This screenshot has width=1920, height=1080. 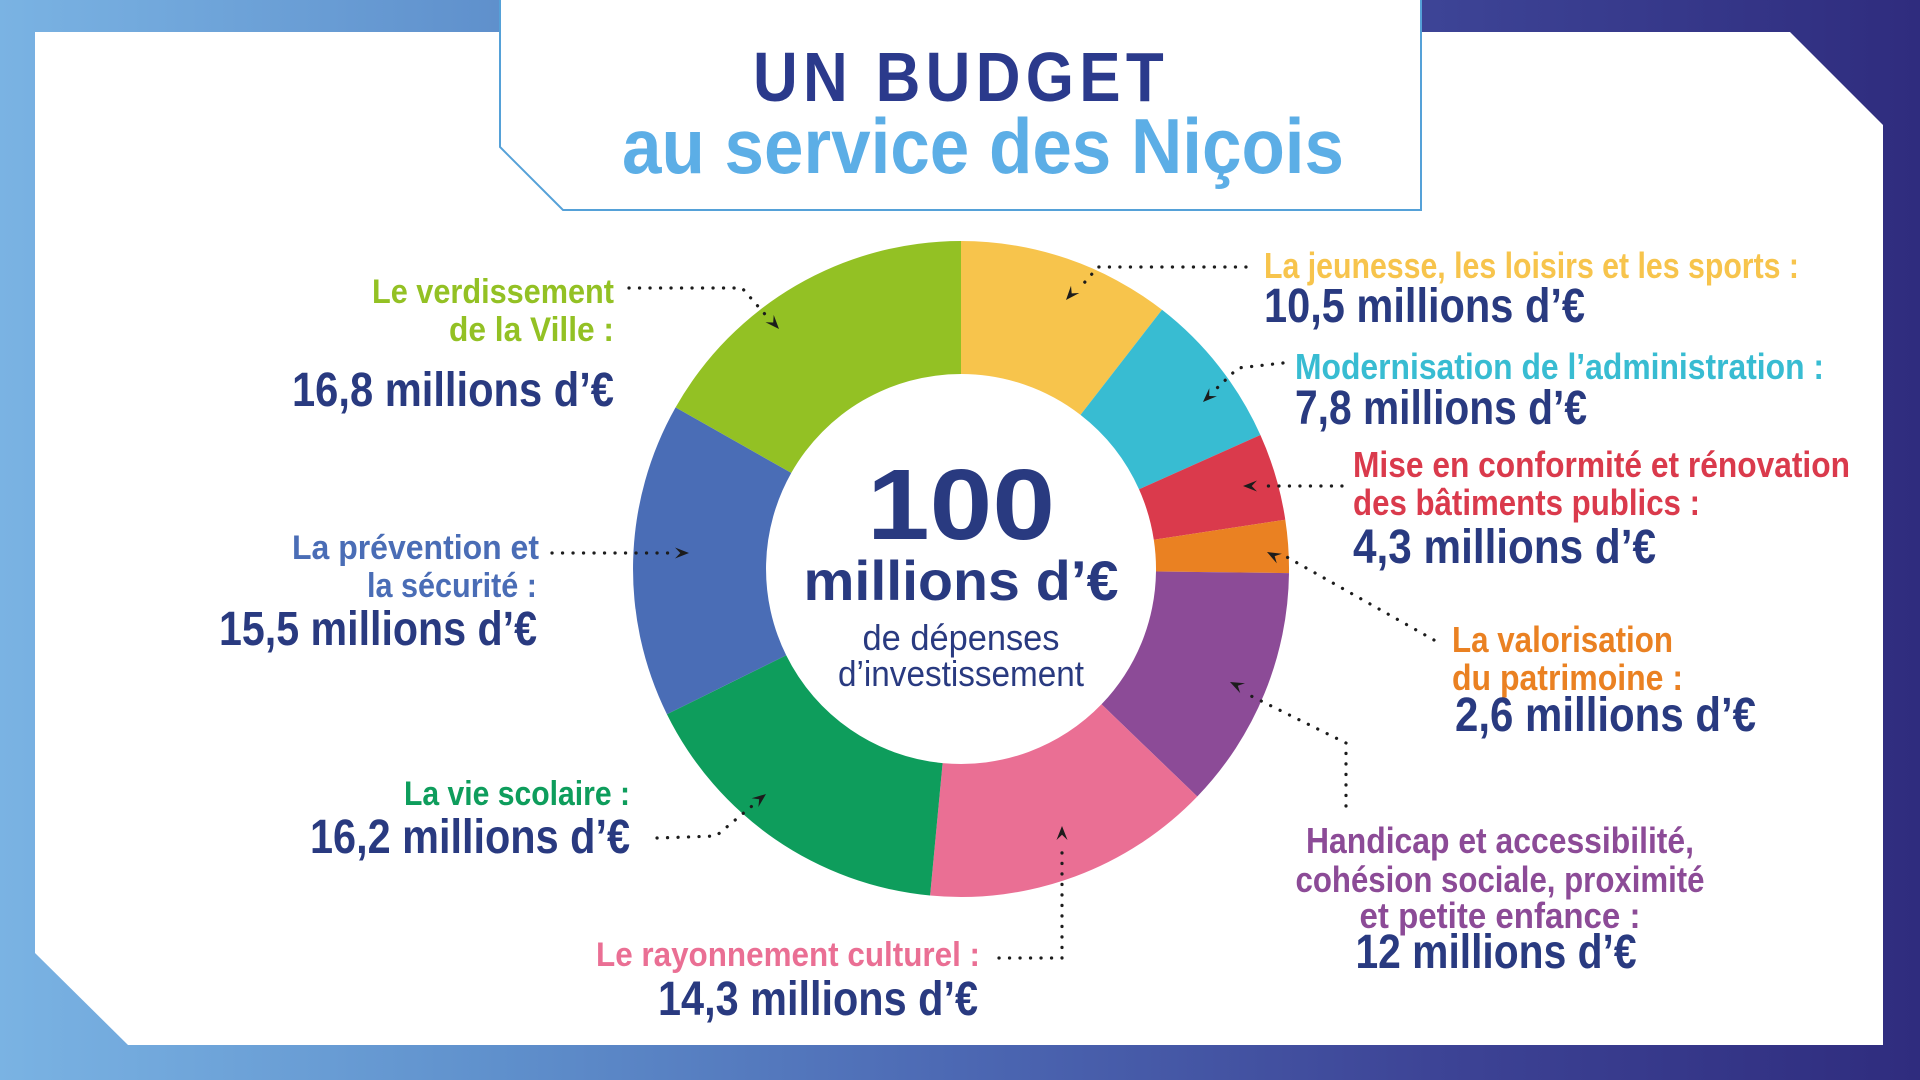 I want to click on svg-text: de dépenses, so click(x=961, y=637).